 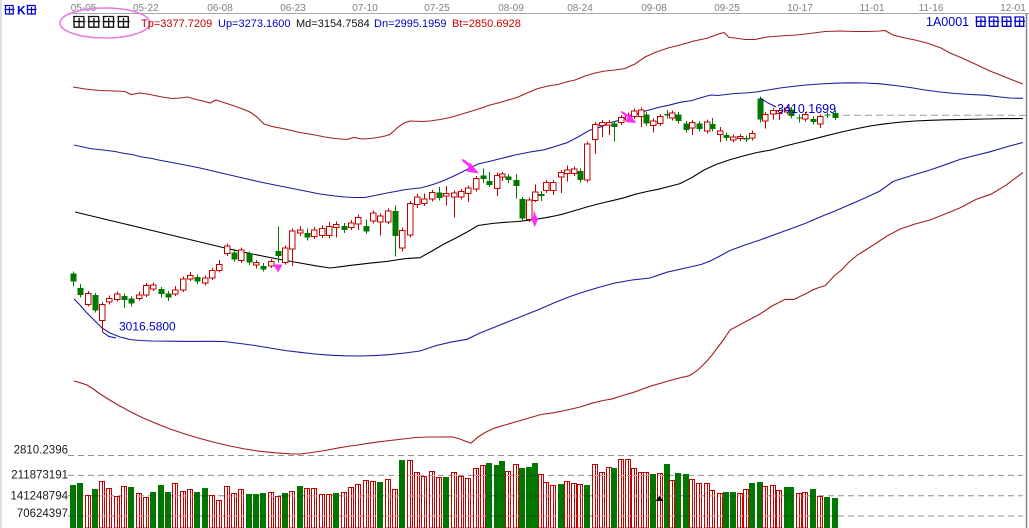 What do you see at coordinates (254, 24) in the screenshot?
I see `svg-text: Up=3273.1600` at bounding box center [254, 24].